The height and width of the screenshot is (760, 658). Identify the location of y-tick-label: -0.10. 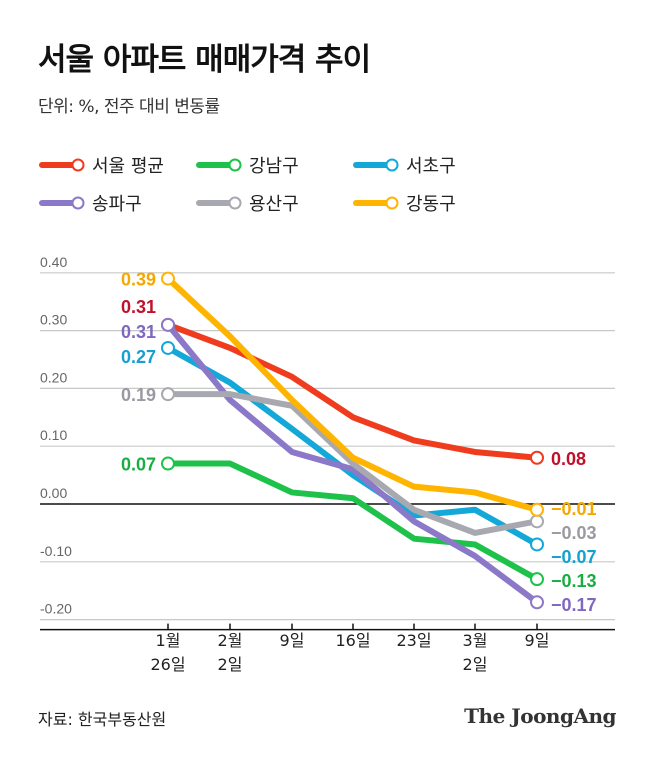
(56, 551).